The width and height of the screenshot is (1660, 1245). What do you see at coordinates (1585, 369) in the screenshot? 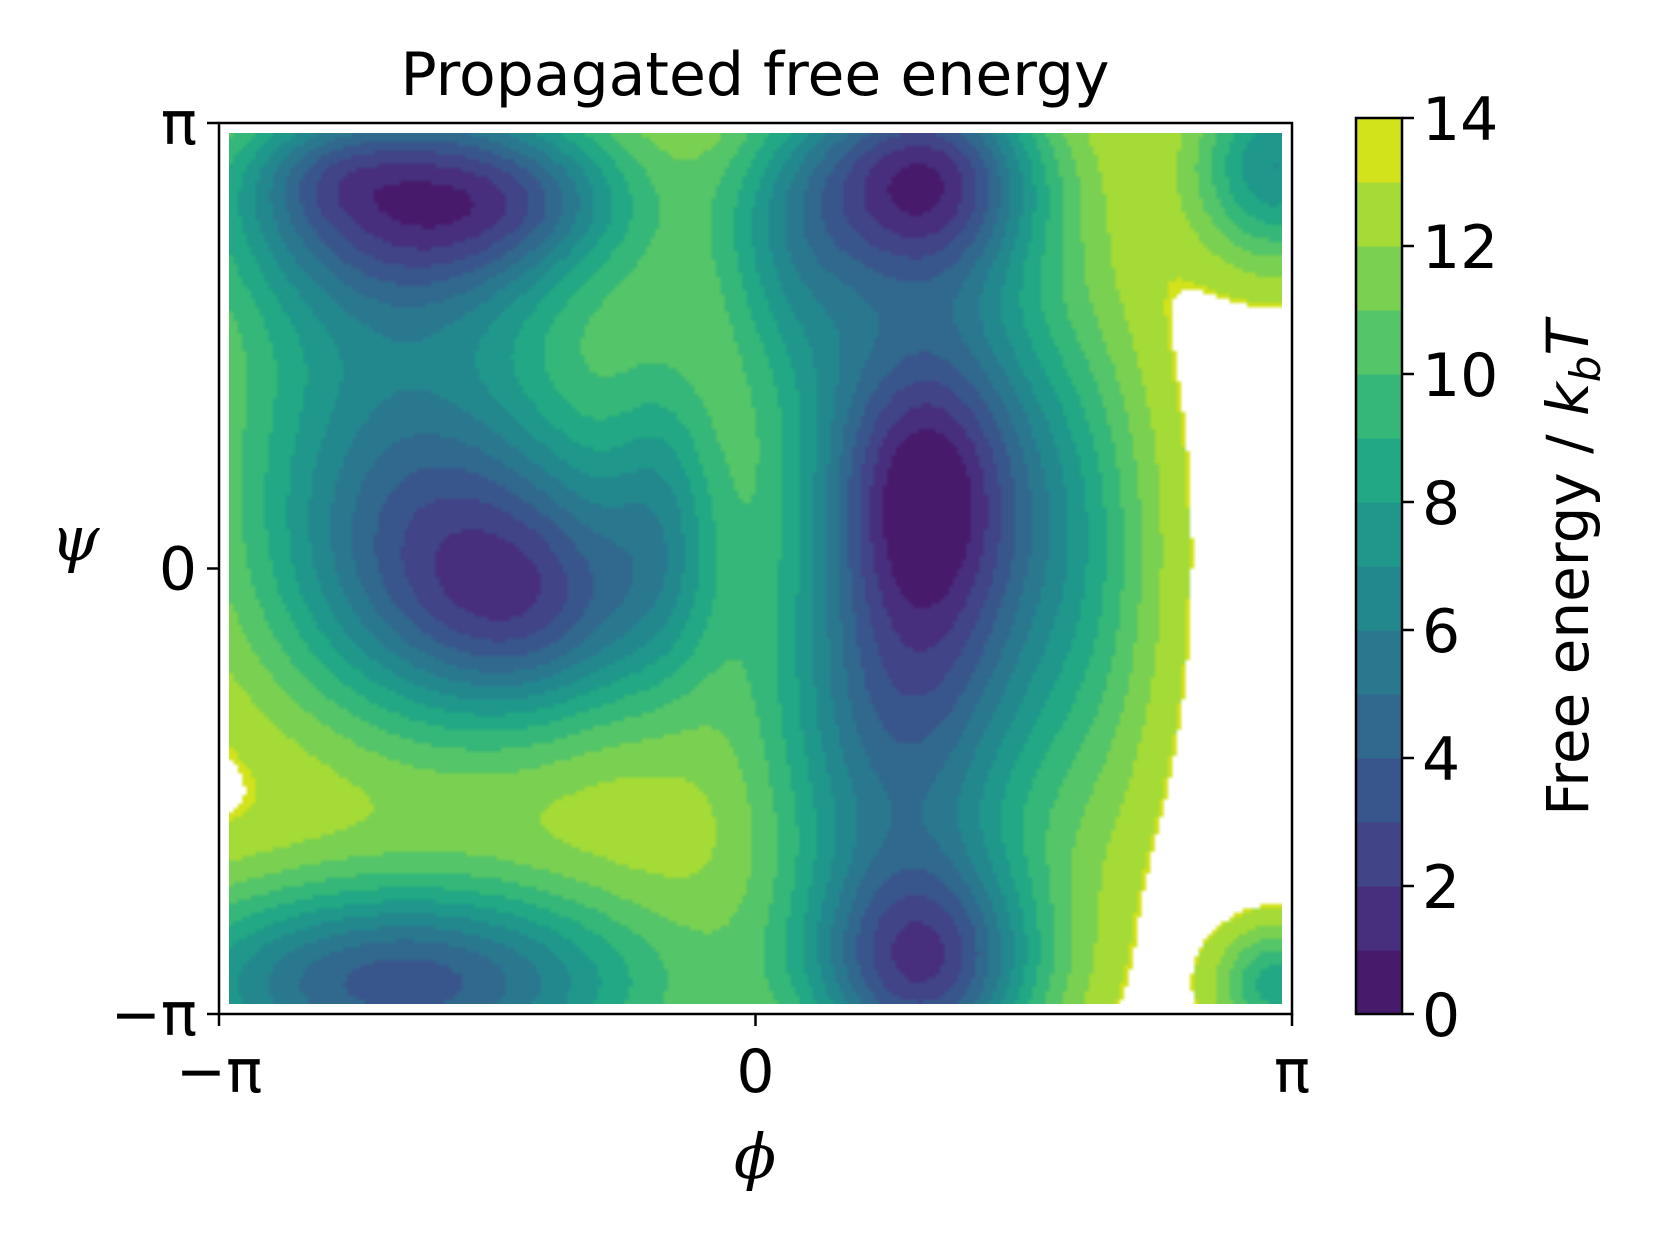
I see `colorbar-label-sub: b` at bounding box center [1585, 369].